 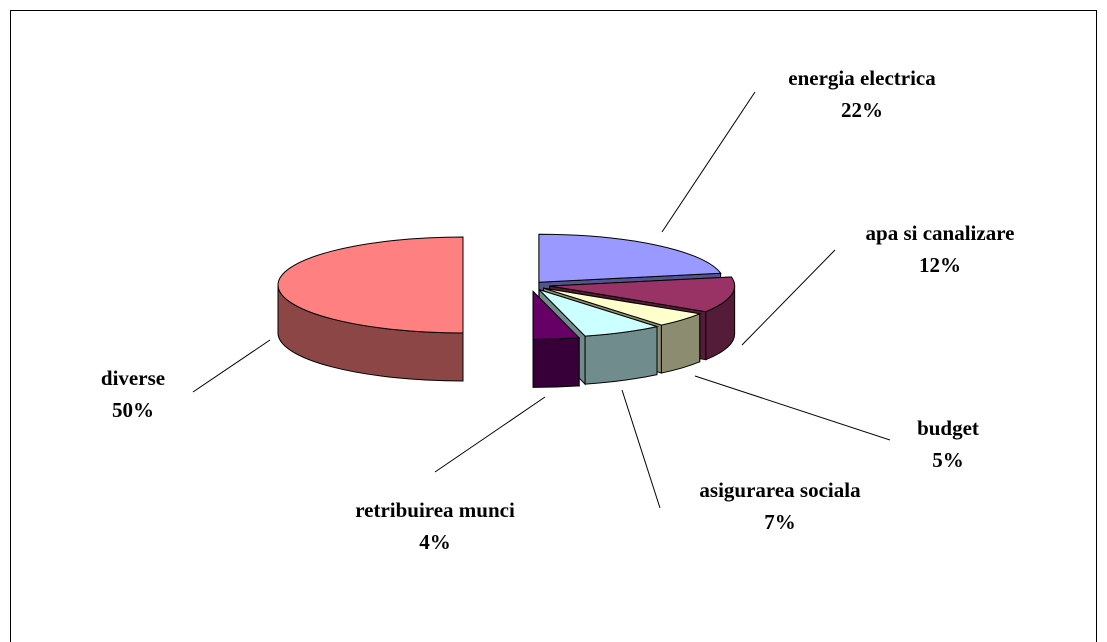 I want to click on value-label: 50%, so click(x=133, y=410).